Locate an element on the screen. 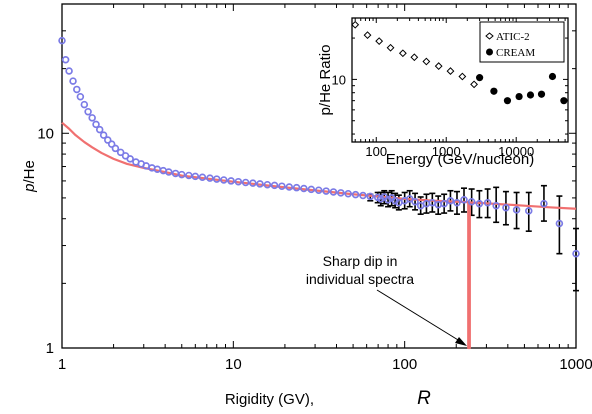 The height and width of the screenshot is (414, 592). legend-marker-cream is located at coordinates (489, 52).